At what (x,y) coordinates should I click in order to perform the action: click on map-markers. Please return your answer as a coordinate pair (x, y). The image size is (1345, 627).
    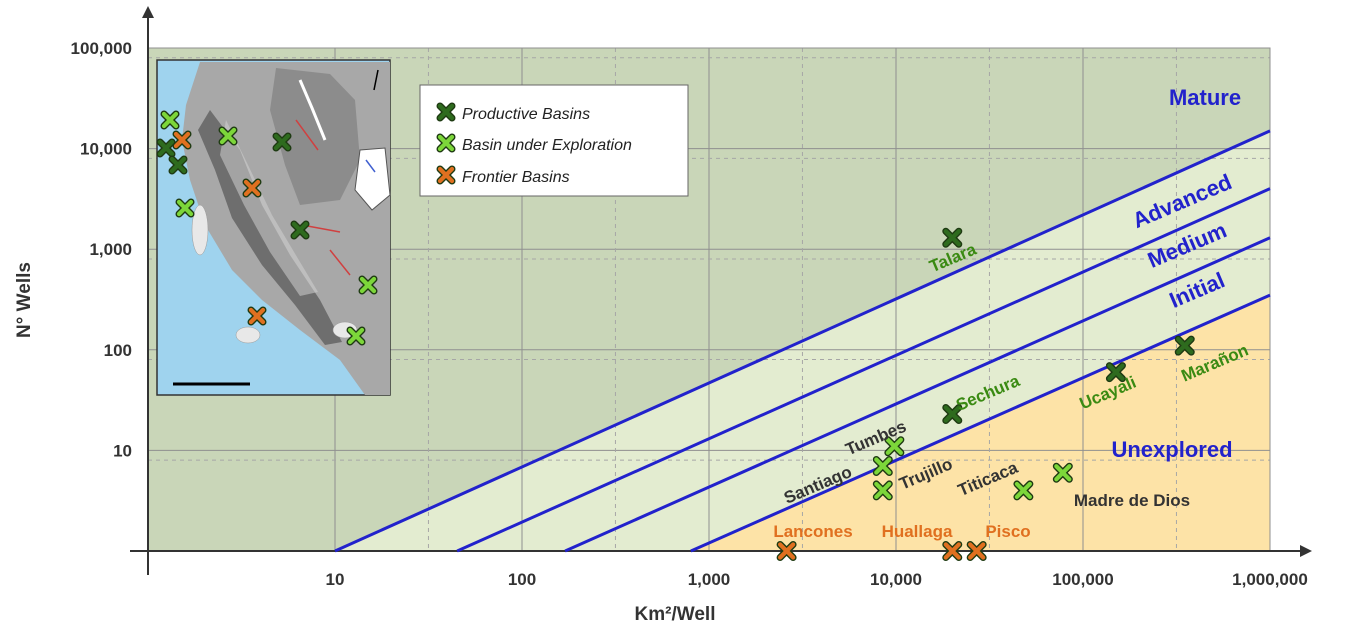
    Looking at the image, I should click on (267, 228).